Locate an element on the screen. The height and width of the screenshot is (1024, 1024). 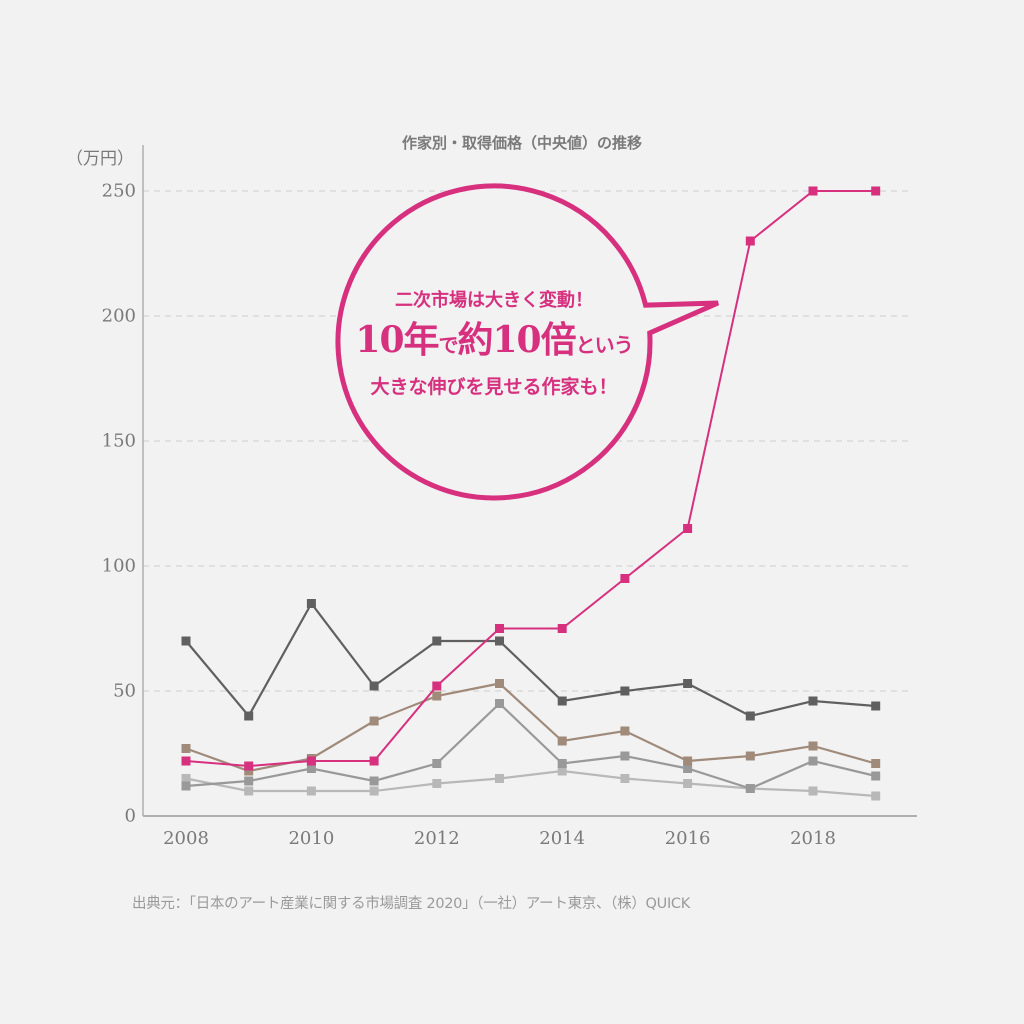
annotation-10x: 約10倍 is located at coordinates (517, 340).